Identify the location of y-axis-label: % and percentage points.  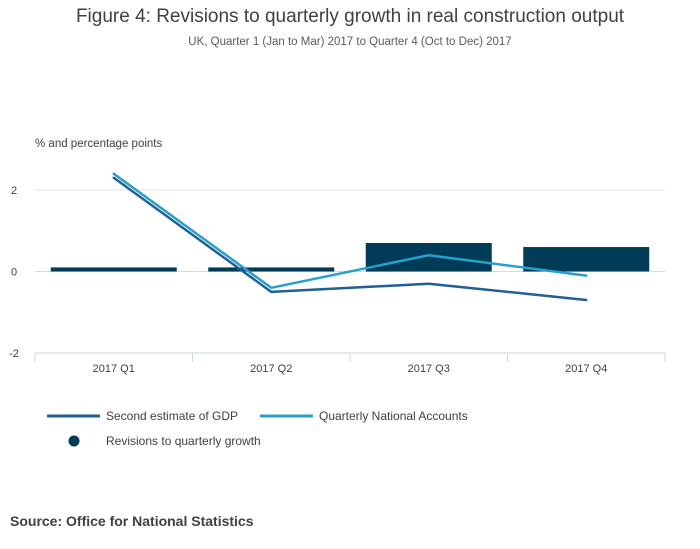
(98, 144).